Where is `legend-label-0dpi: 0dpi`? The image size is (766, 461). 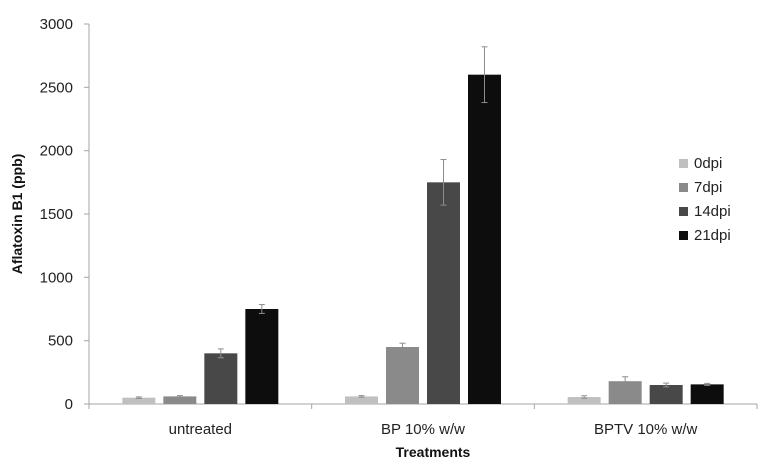 legend-label-0dpi: 0dpi is located at coordinates (708, 163).